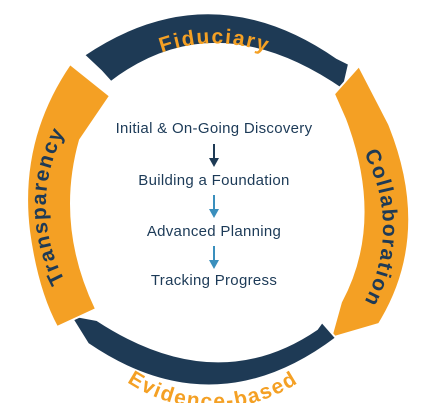 This screenshot has width=428, height=403. Describe the element at coordinates (202, 350) in the screenshot. I see `cycle-segment-bottom` at that location.